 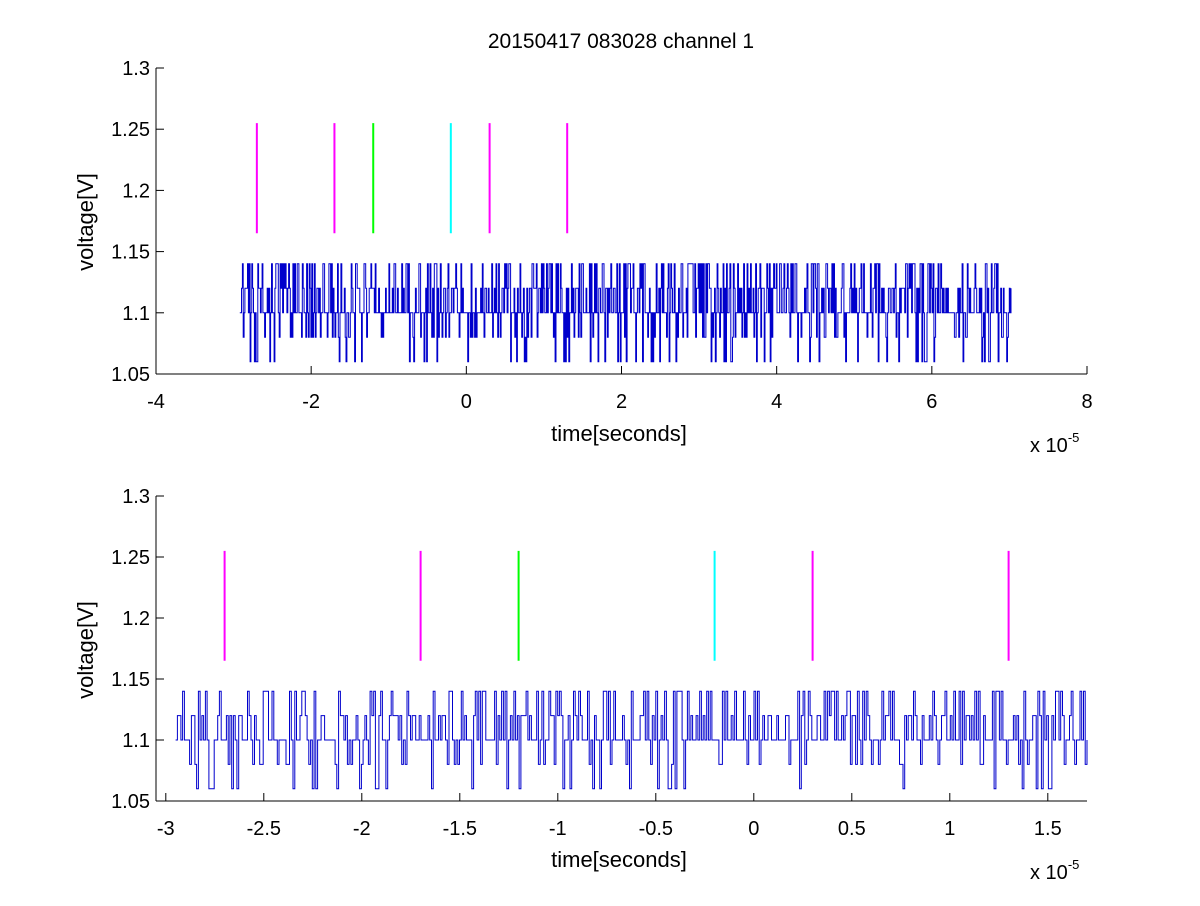 I want to click on x-tick-label: 1.5, so click(x=1048, y=829).